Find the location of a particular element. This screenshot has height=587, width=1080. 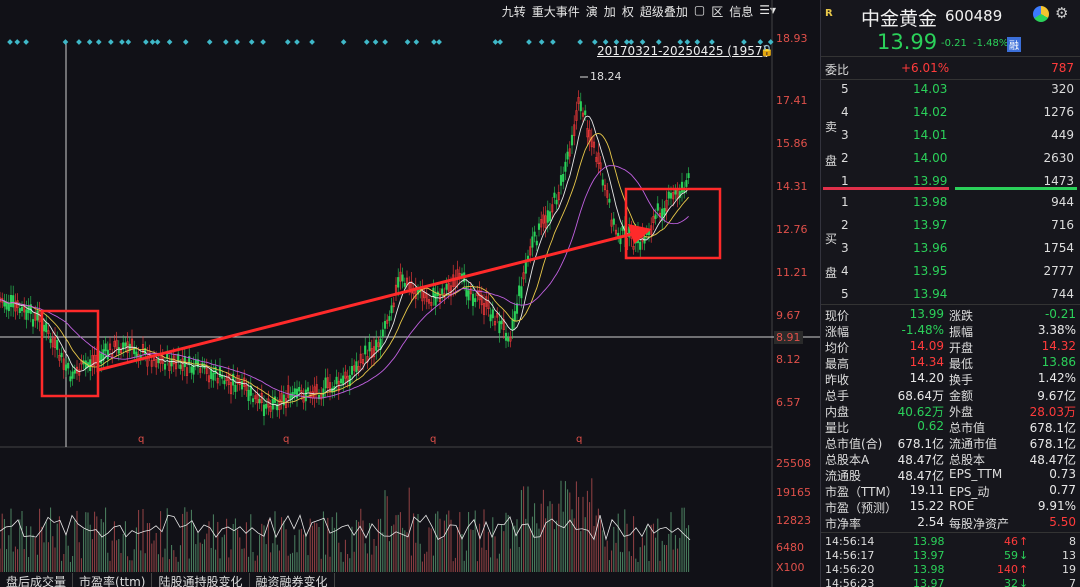

stat-value: 9.91% is located at coordinates (1056, 506).